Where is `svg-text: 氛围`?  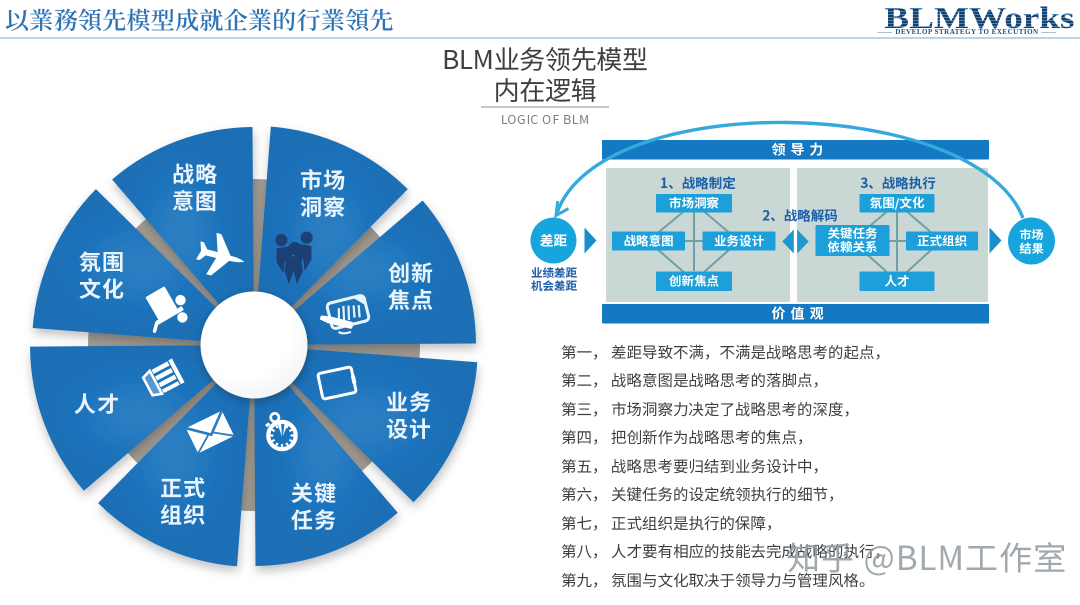
svg-text: 氛围 is located at coordinates (102, 261).